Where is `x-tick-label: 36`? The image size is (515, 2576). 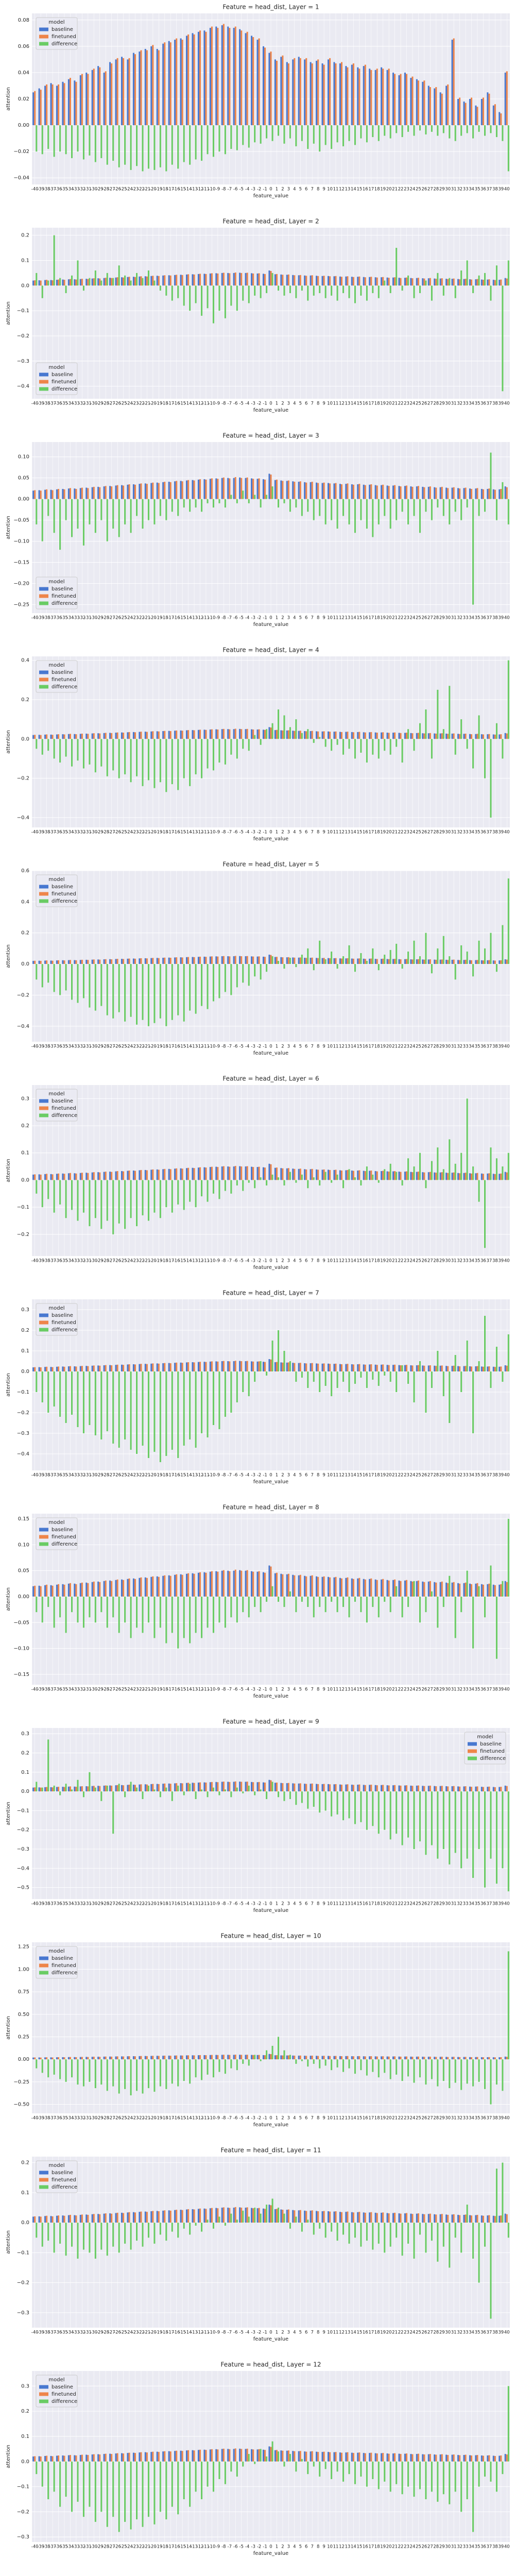 x-tick-label: 36 is located at coordinates (483, 1475).